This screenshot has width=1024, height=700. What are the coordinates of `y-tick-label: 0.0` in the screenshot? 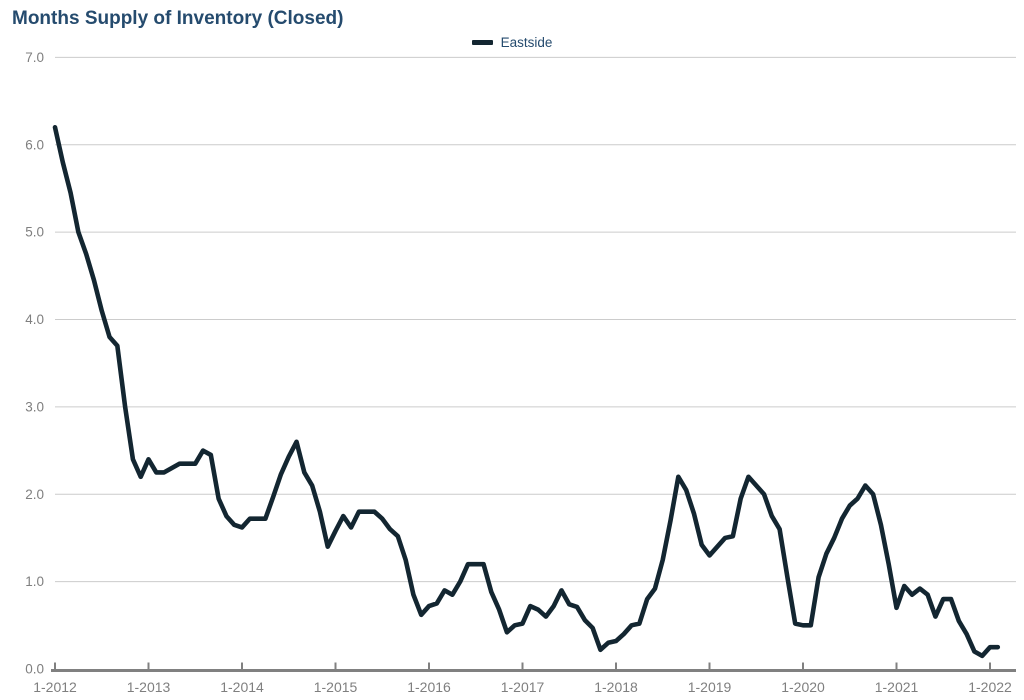 It's located at (34, 669).